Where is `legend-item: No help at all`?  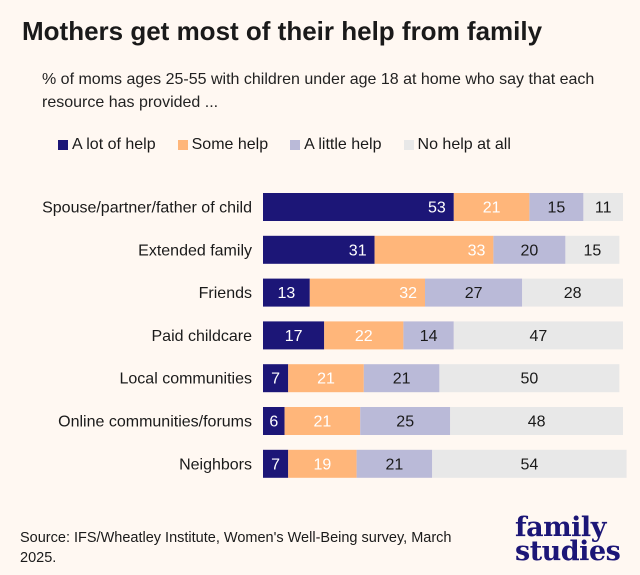
legend-item: No help at all is located at coordinates (457, 145).